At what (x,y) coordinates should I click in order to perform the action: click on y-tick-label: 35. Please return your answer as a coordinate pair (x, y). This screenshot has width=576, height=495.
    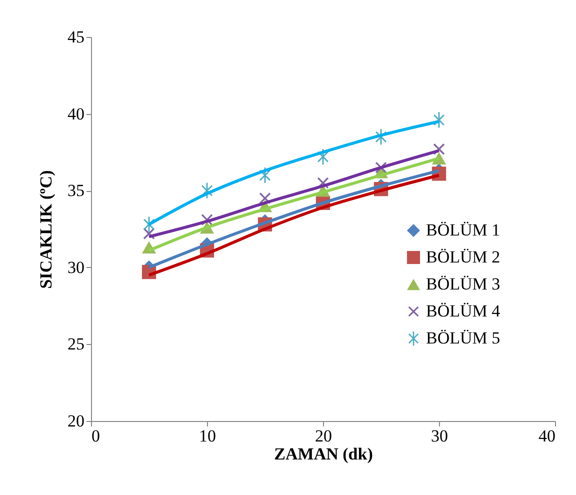
    Looking at the image, I should click on (76, 190).